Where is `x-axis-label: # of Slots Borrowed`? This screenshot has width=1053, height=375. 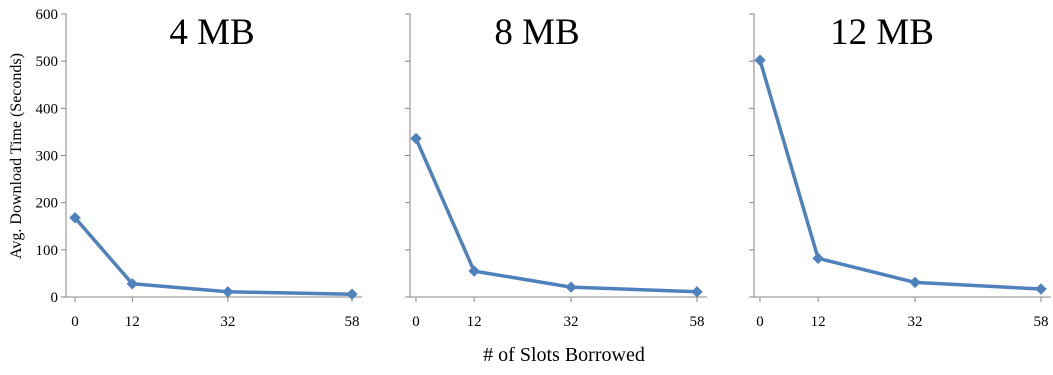
x-axis-label: # of Slots Borrowed is located at coordinates (564, 355).